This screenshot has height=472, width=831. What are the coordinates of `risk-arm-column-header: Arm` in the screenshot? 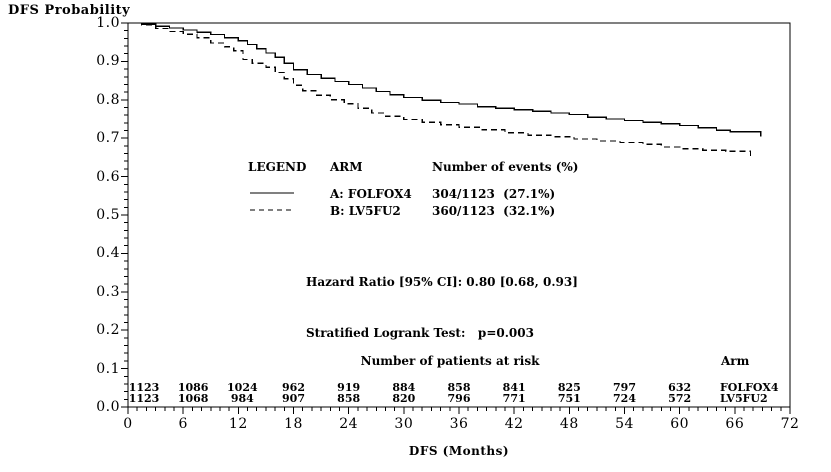 It's located at (735, 361).